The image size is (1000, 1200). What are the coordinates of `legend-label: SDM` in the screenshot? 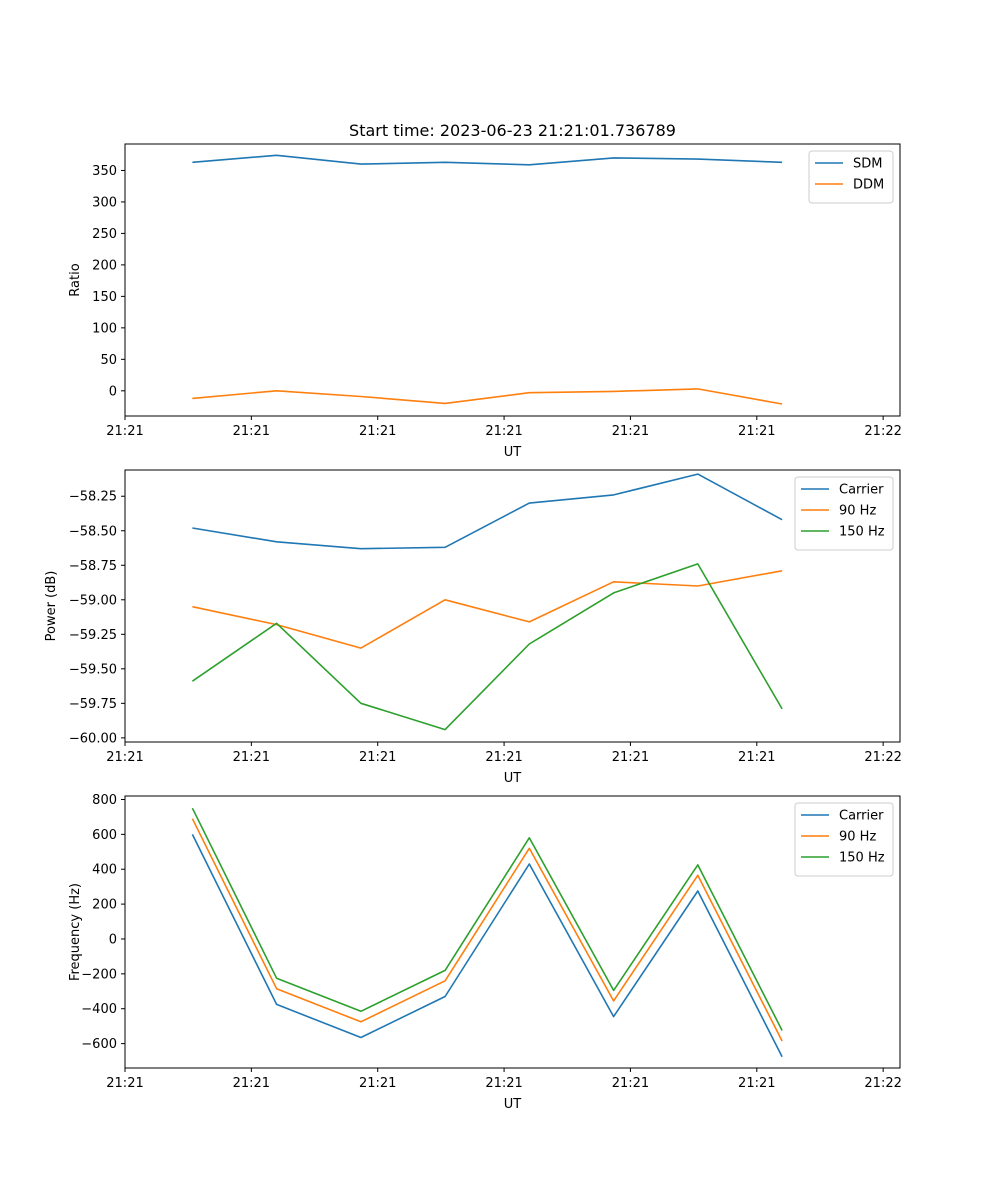 It's located at (867, 164).